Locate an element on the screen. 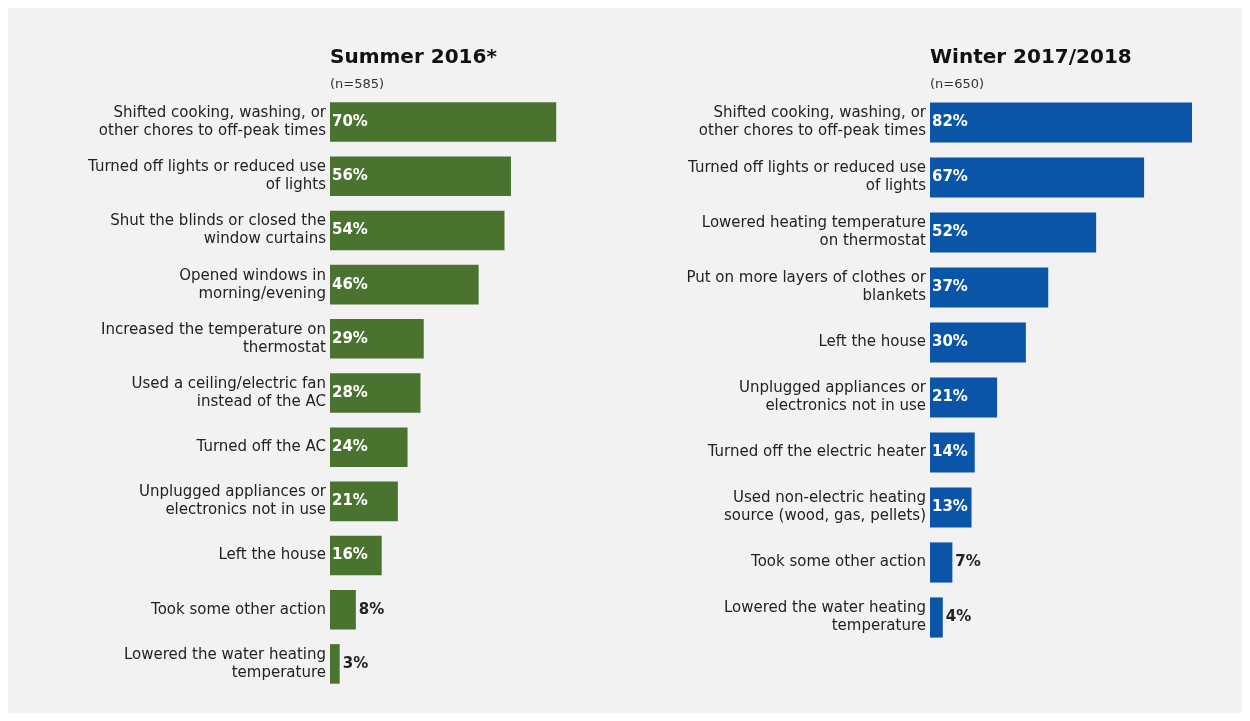  data-label: 3% is located at coordinates (355, 662).